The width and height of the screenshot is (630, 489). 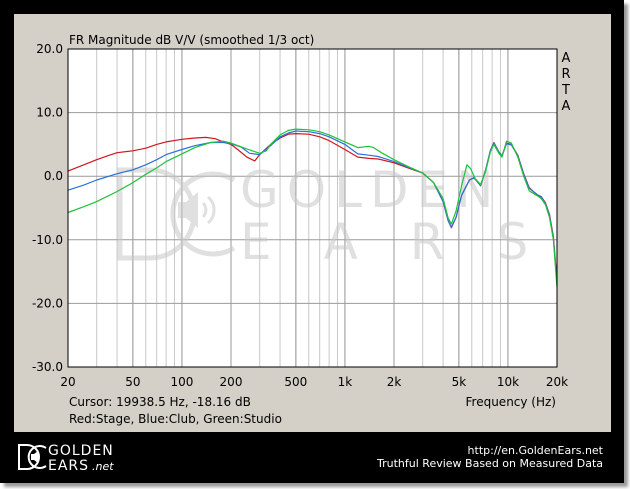 I want to click on x-tick-label: 500, so click(x=295, y=382).